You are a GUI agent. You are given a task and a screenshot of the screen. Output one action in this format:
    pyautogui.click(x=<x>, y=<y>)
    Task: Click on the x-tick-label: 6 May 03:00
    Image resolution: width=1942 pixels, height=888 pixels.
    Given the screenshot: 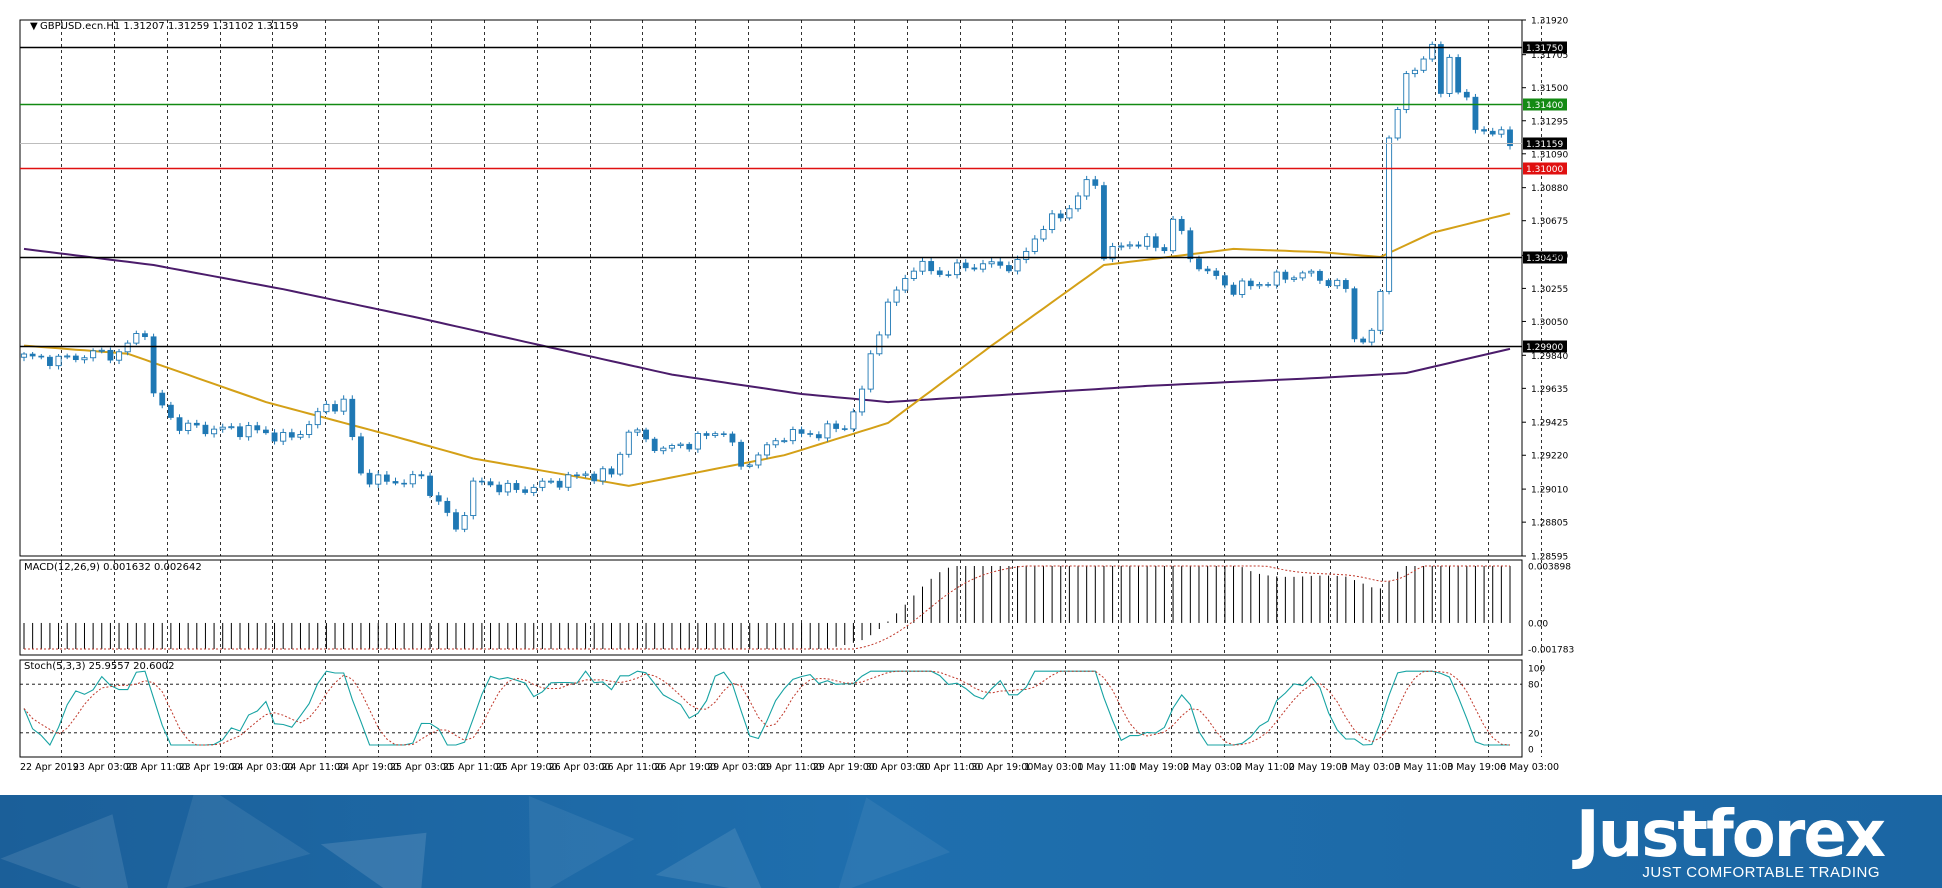 What is the action you would take?
    pyautogui.click(x=1529, y=767)
    